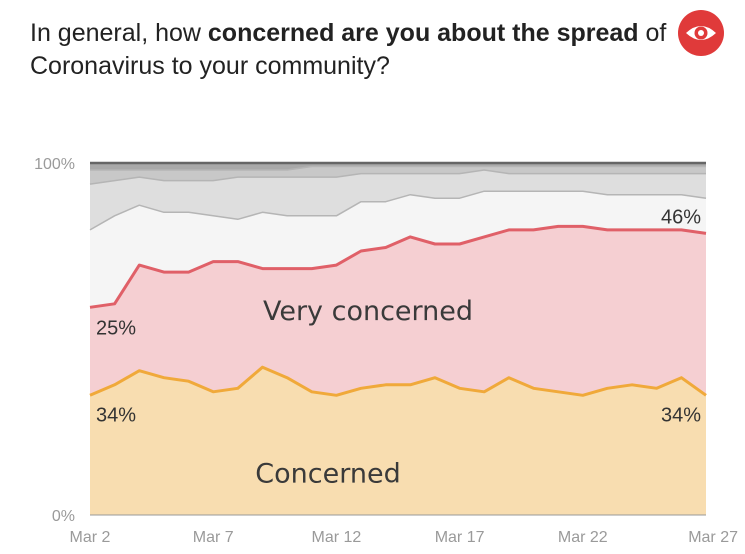 The image size is (745, 554). Describe the element at coordinates (583, 537) in the screenshot. I see `x-tick-label: Mar 22` at that location.